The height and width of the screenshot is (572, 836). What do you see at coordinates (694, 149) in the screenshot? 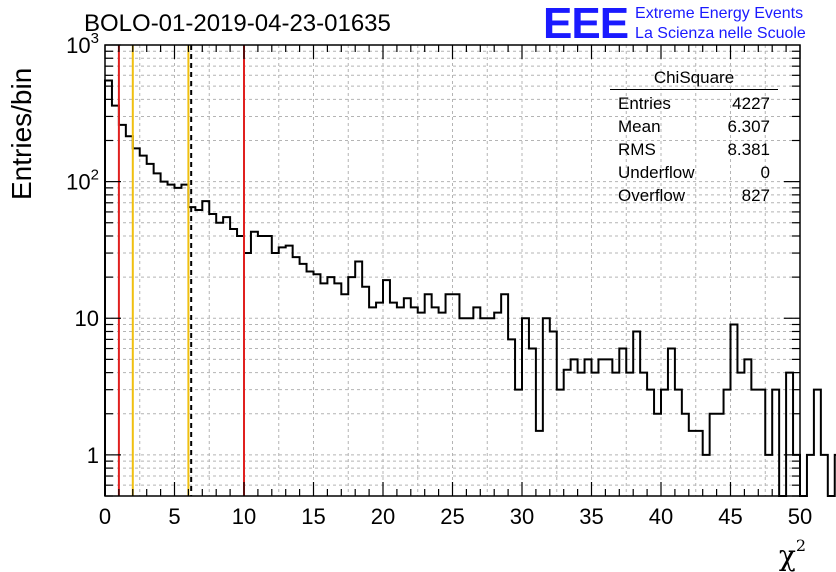
I see `stats-row-rms: RMS 8.381` at bounding box center [694, 149].